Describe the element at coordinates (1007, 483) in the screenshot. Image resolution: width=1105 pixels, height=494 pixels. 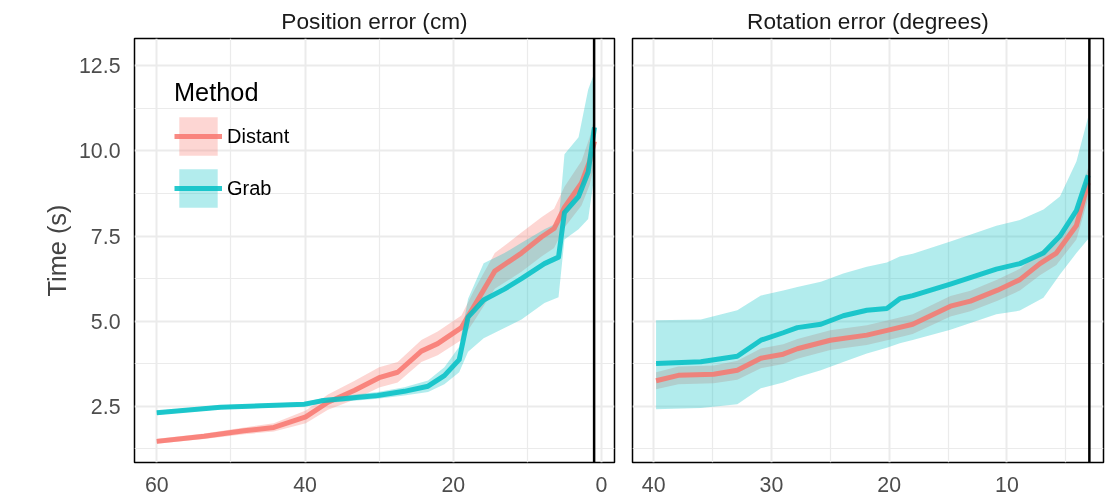
I see `x-tick-label: 10` at that location.